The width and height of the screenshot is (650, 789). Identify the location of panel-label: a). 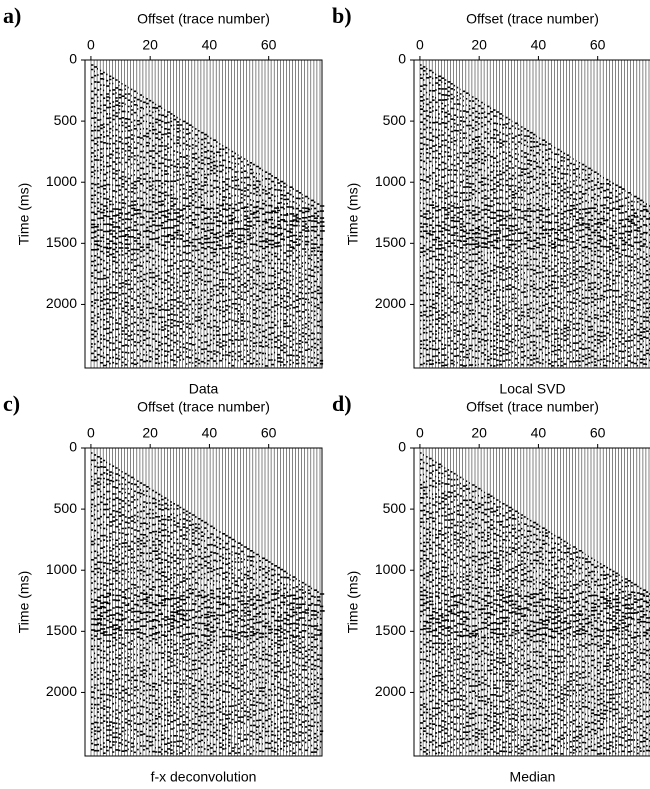
(12, 15).